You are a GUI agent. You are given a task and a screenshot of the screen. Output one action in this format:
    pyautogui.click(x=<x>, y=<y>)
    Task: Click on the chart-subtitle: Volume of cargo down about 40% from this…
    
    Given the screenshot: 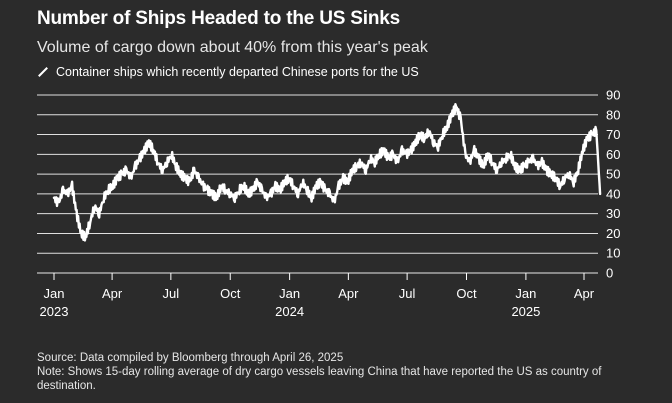 What is the action you would take?
    pyautogui.click(x=232, y=47)
    